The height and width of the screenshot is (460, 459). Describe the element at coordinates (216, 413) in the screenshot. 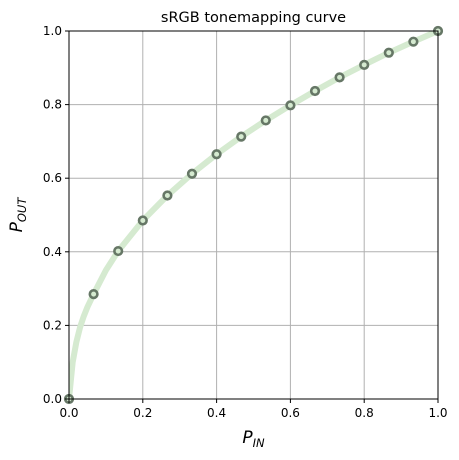

I see `x-tick-label: 0.4` at that location.